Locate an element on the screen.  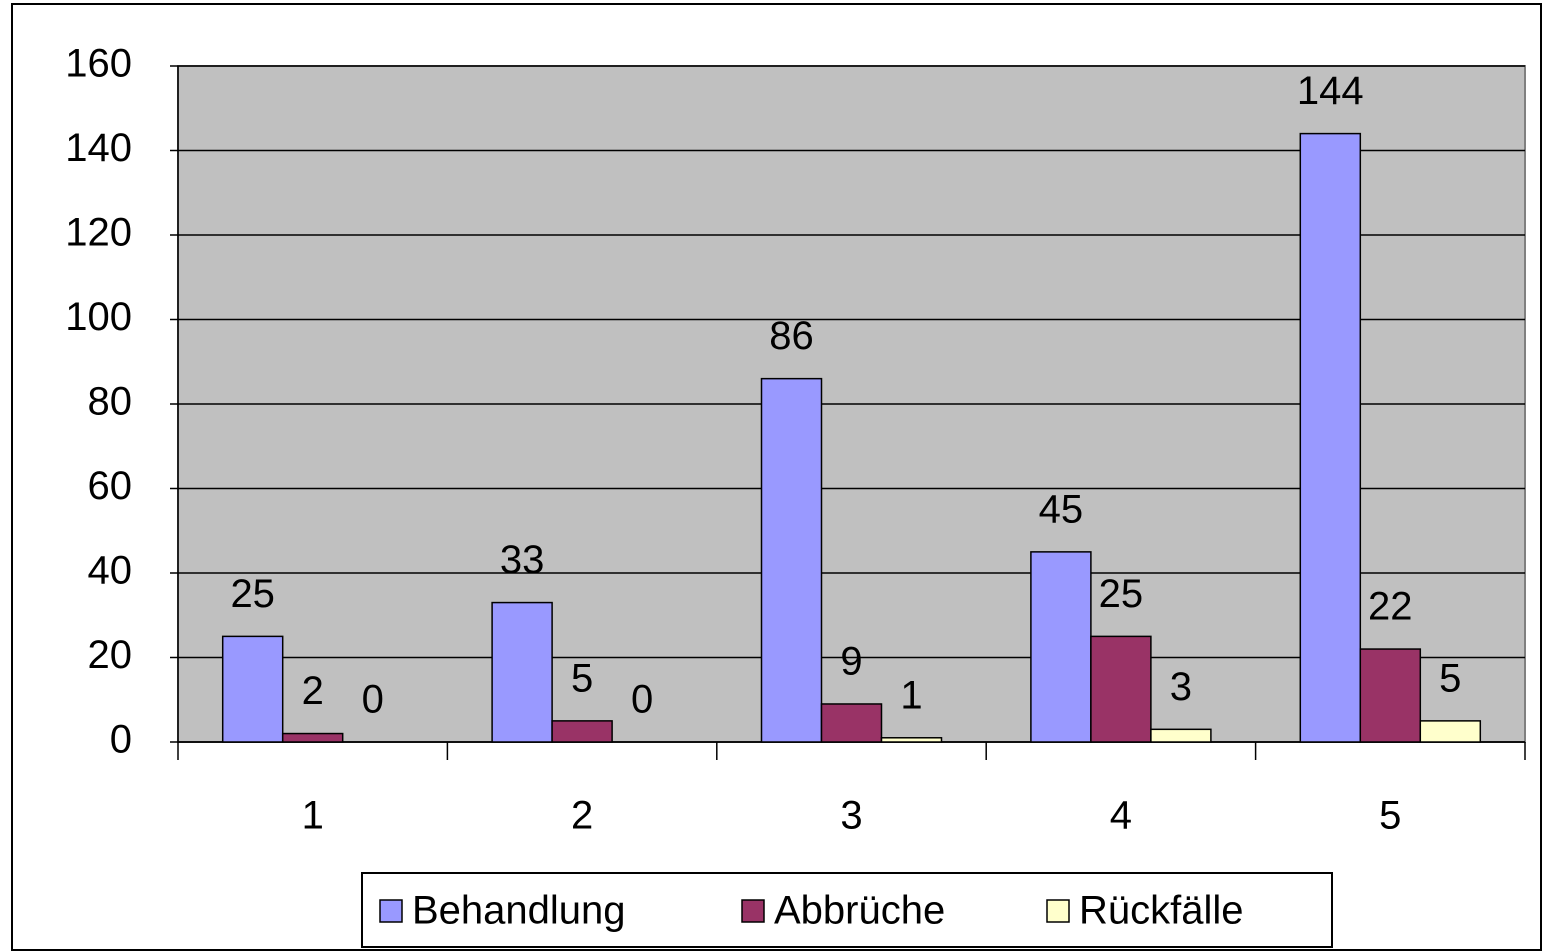
y-tick-label: 160 is located at coordinates (98, 64).